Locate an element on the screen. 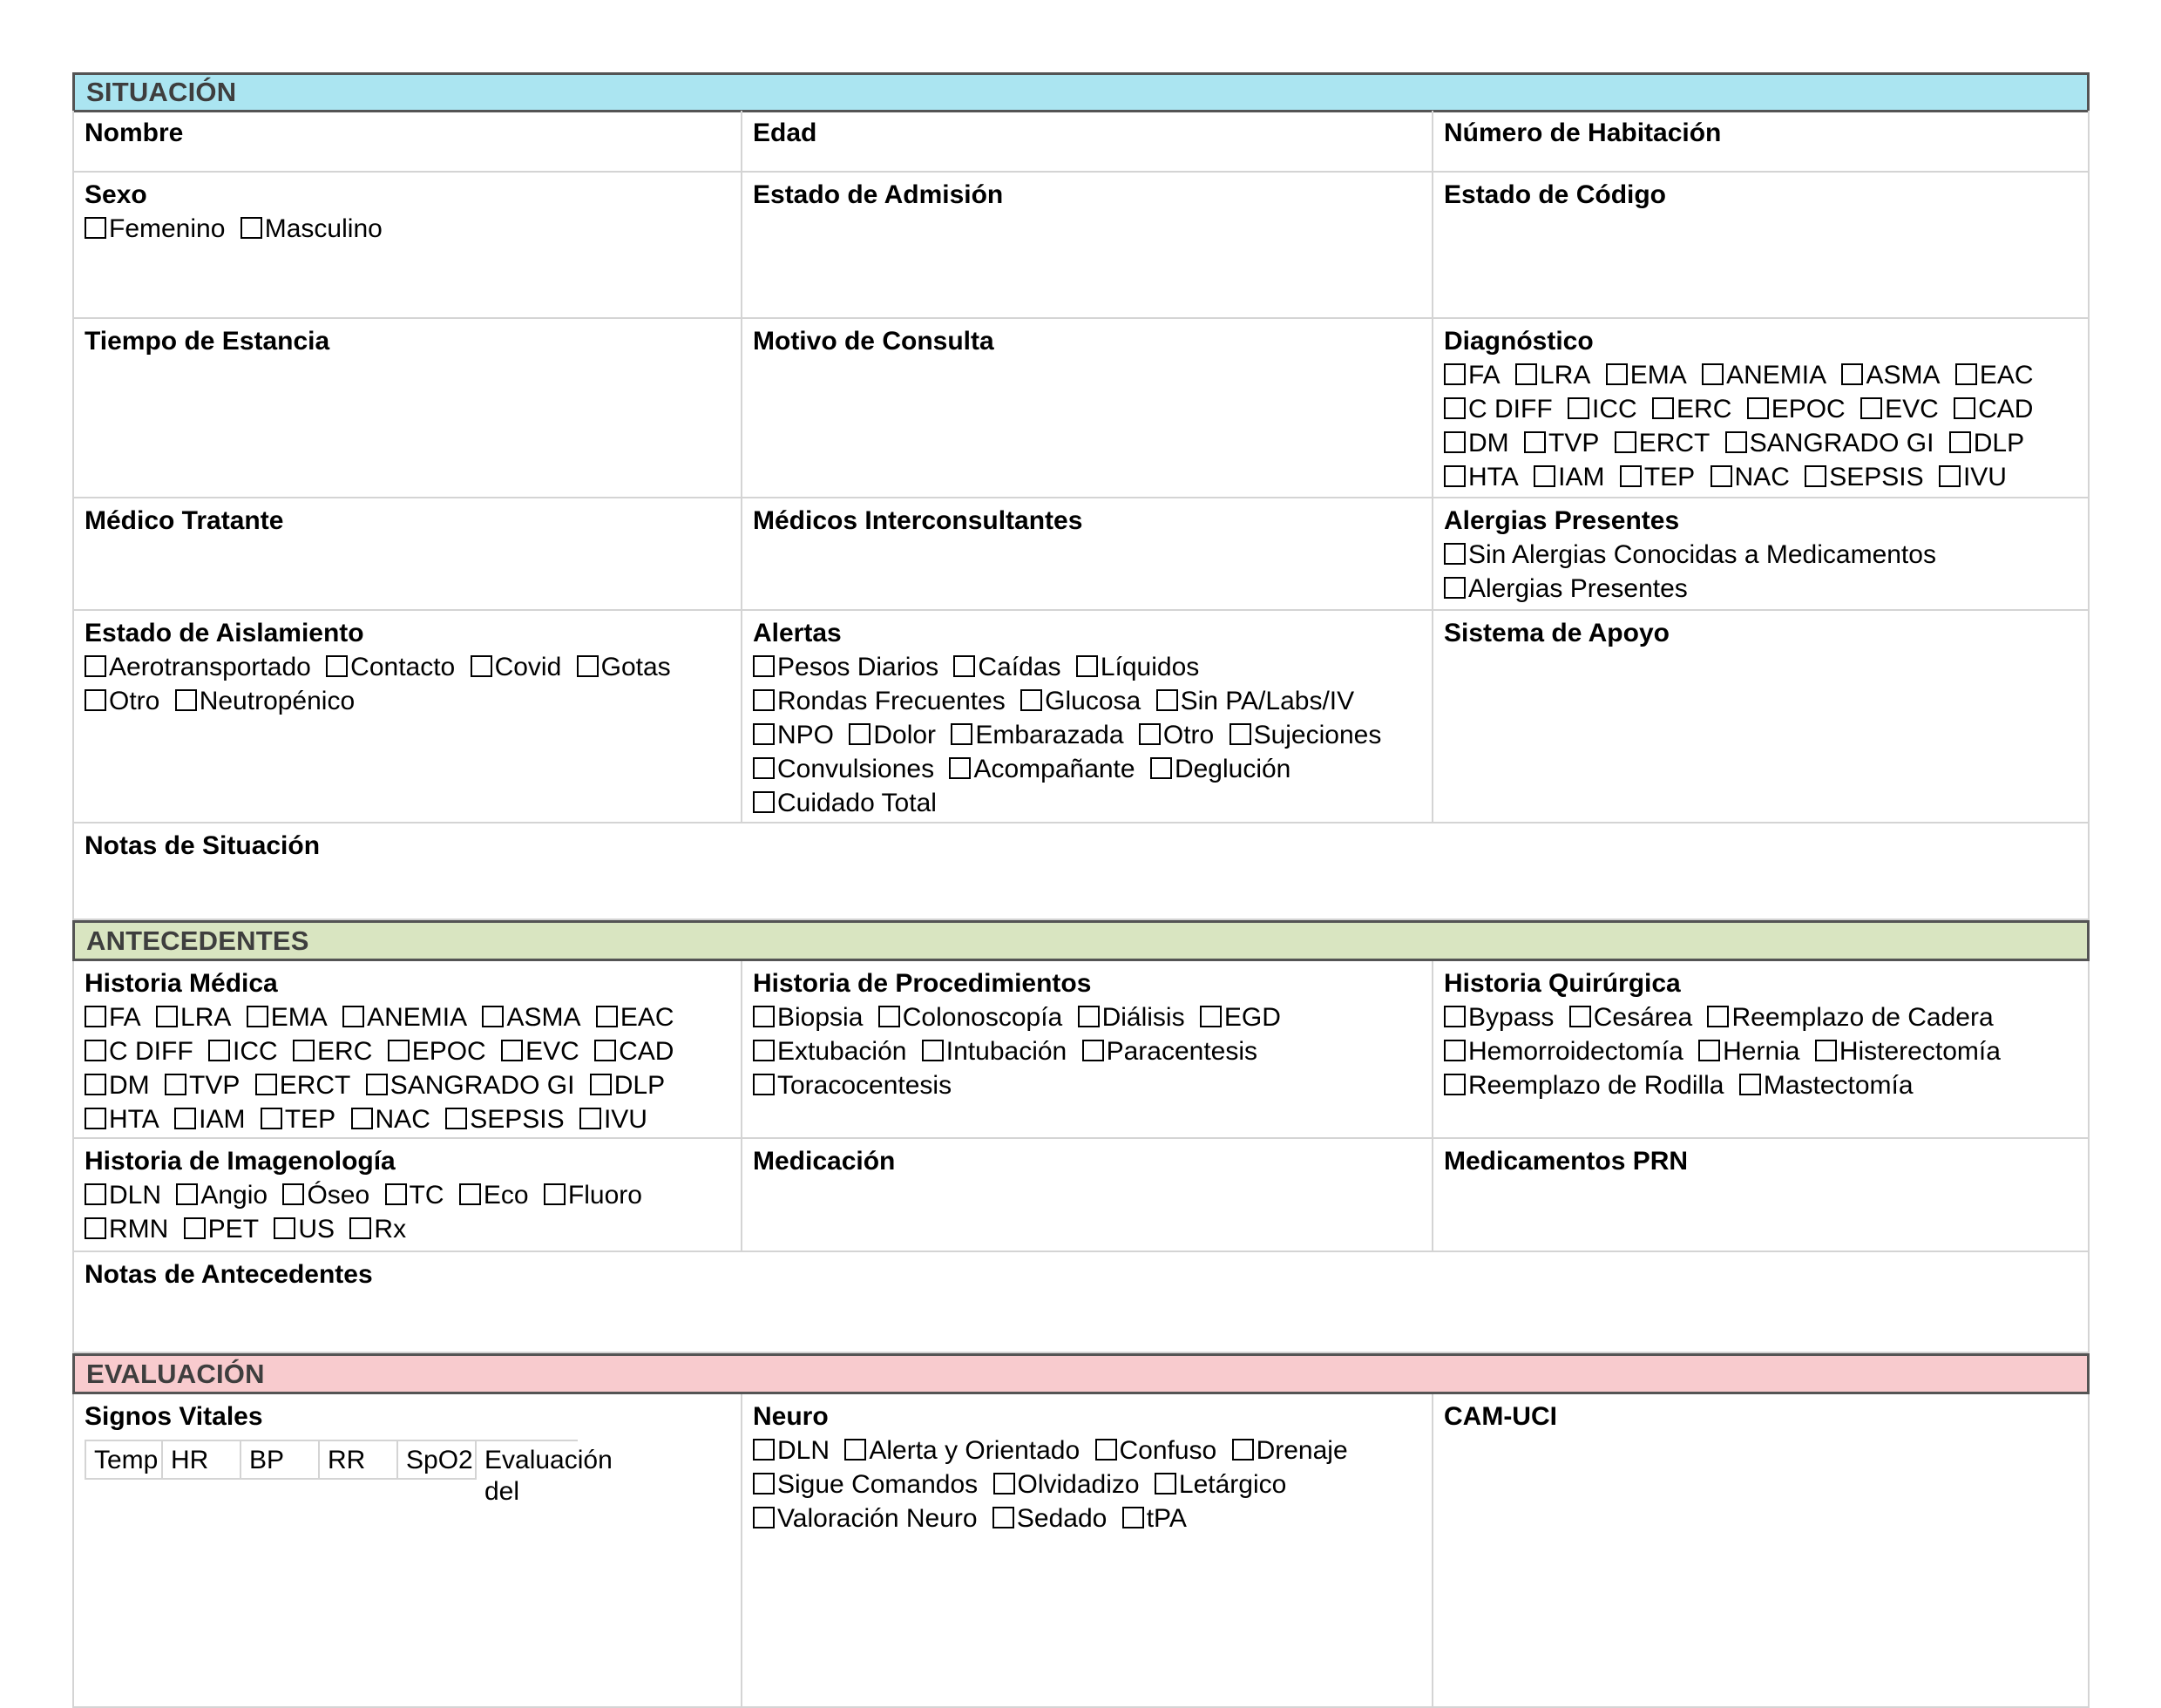  checkbox-option: Toracocentesis is located at coordinates (852, 1085).